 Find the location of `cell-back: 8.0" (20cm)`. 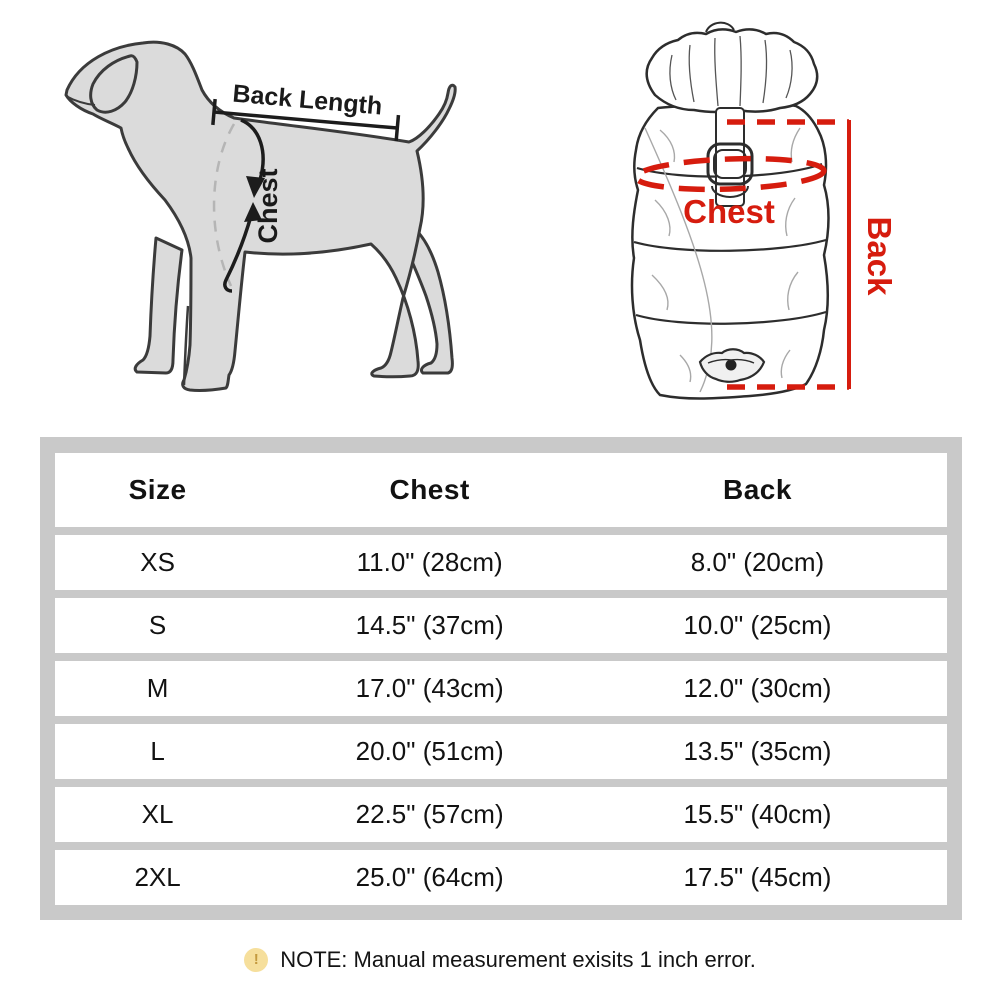

cell-back: 8.0" (20cm) is located at coordinates (757, 562).